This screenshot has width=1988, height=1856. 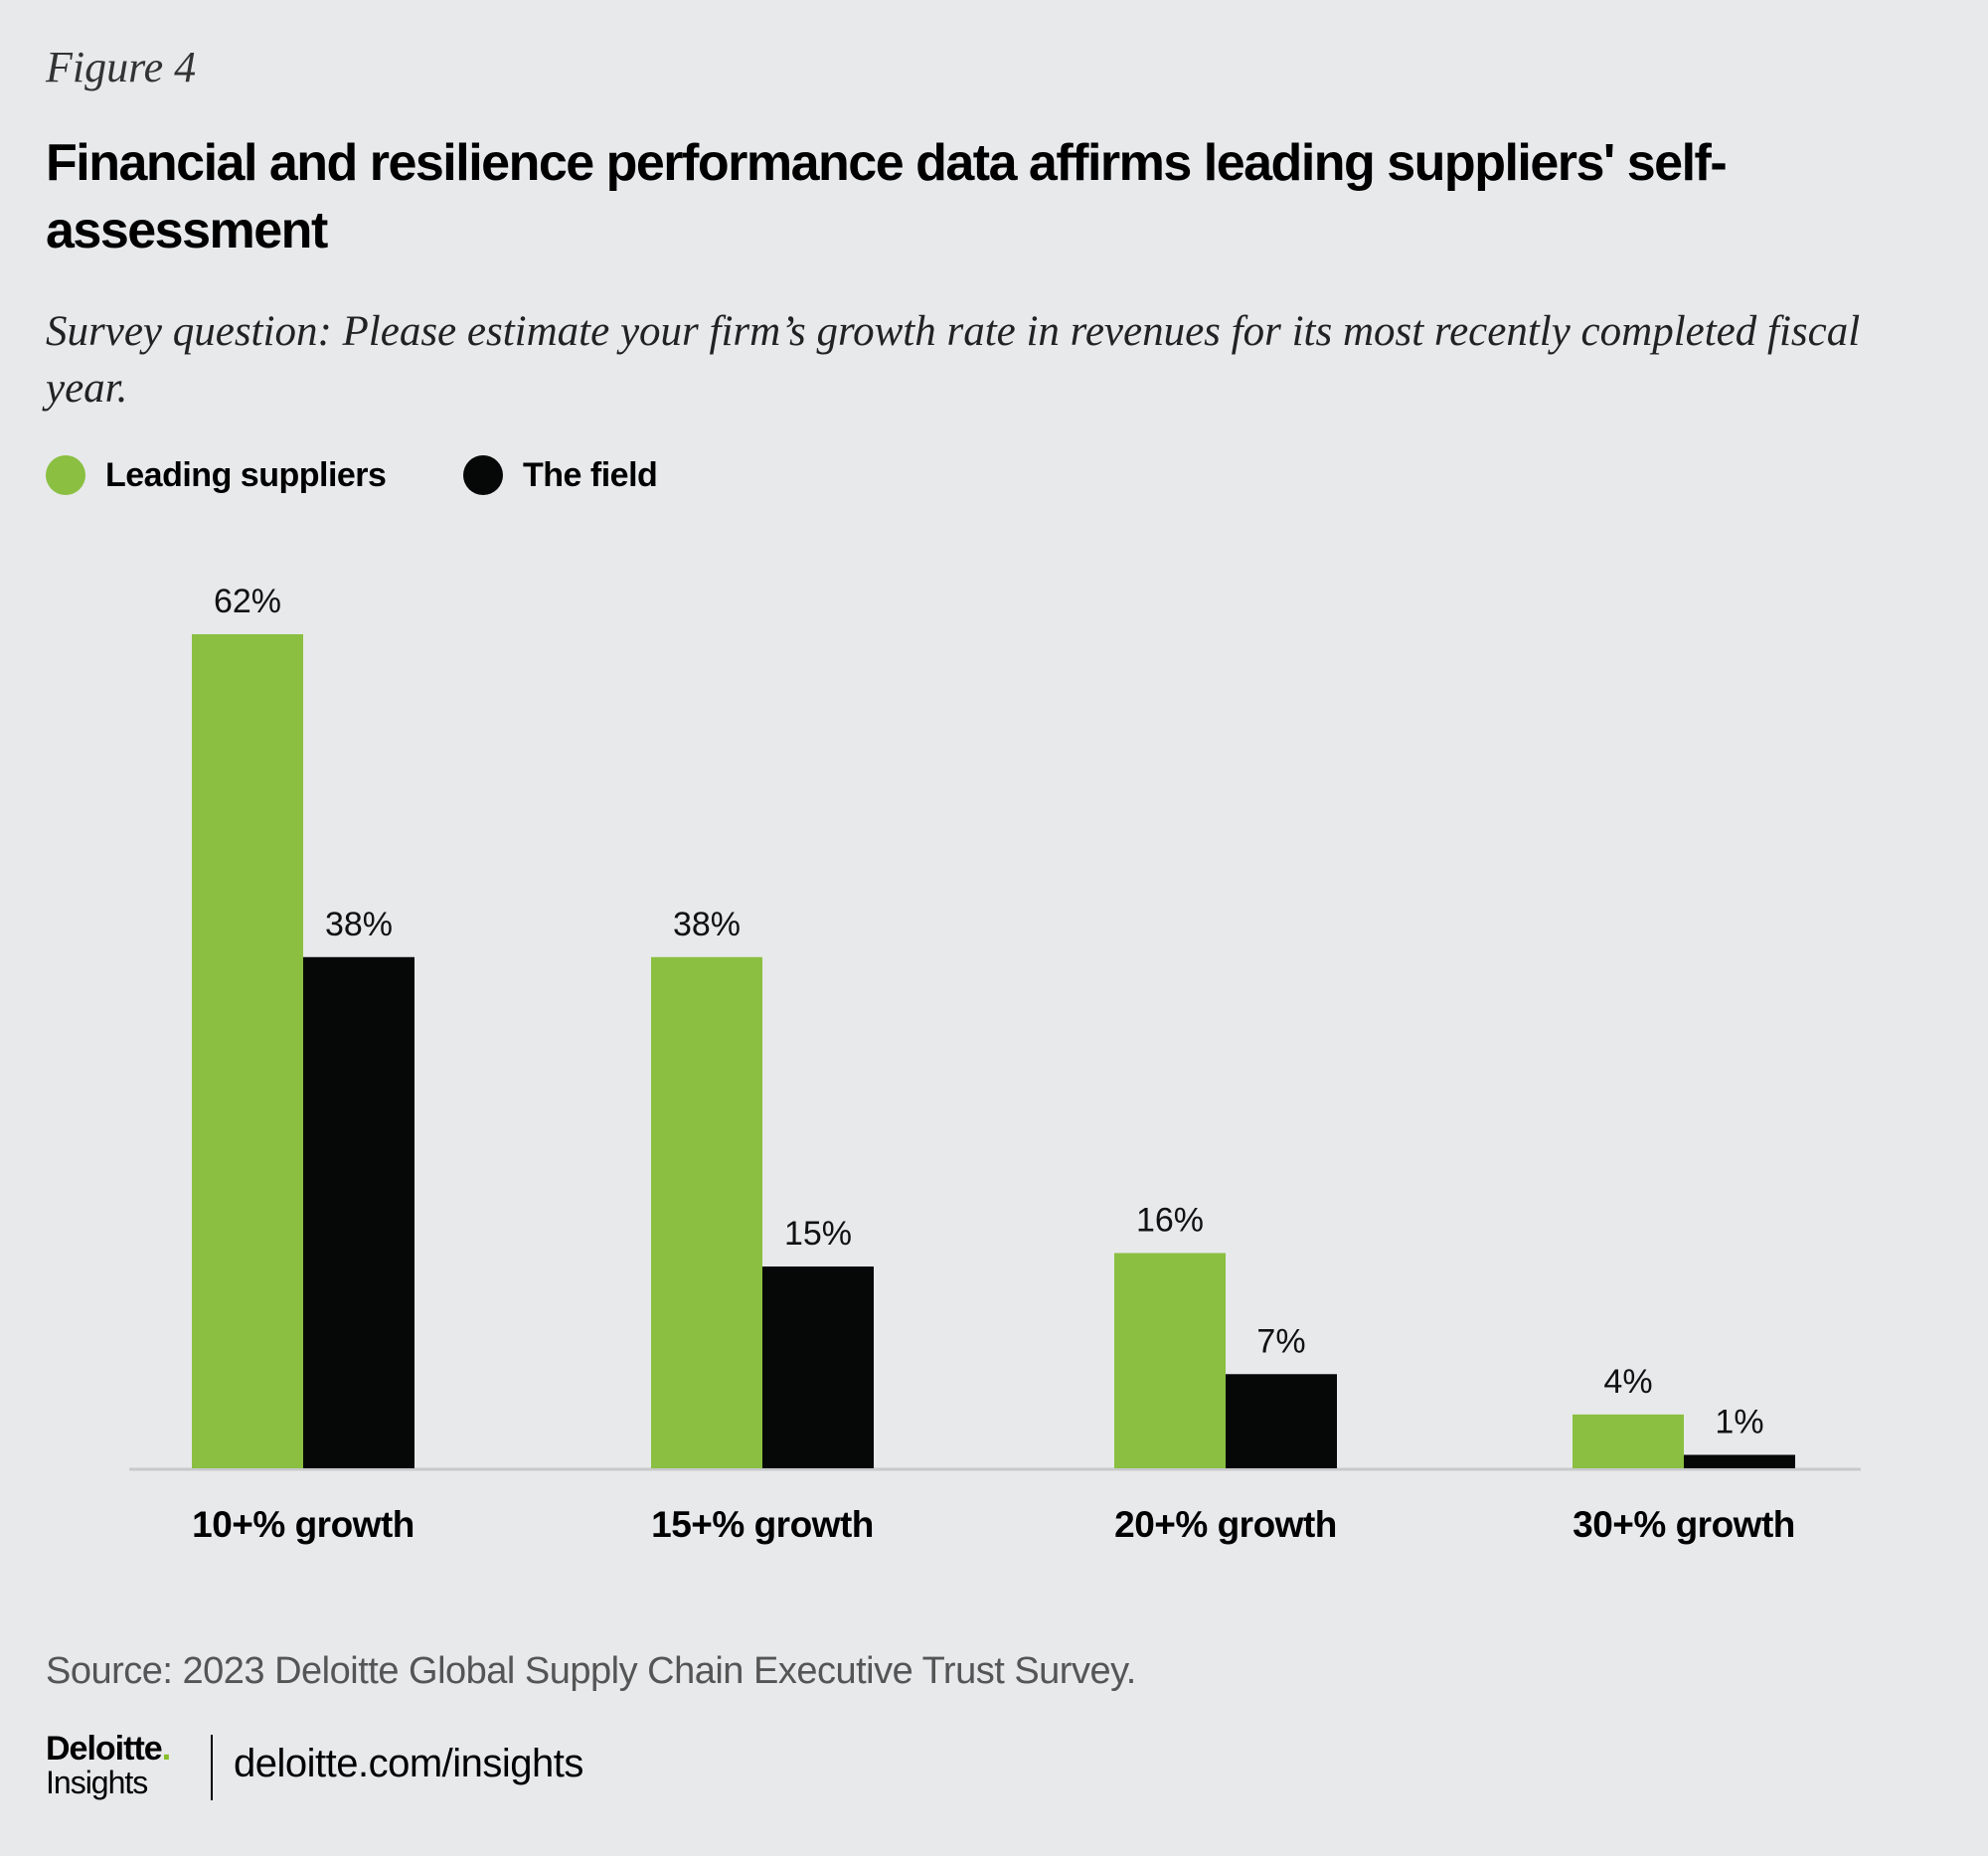 What do you see at coordinates (303, 1524) in the screenshot?
I see `category-label: 10+% growth` at bounding box center [303, 1524].